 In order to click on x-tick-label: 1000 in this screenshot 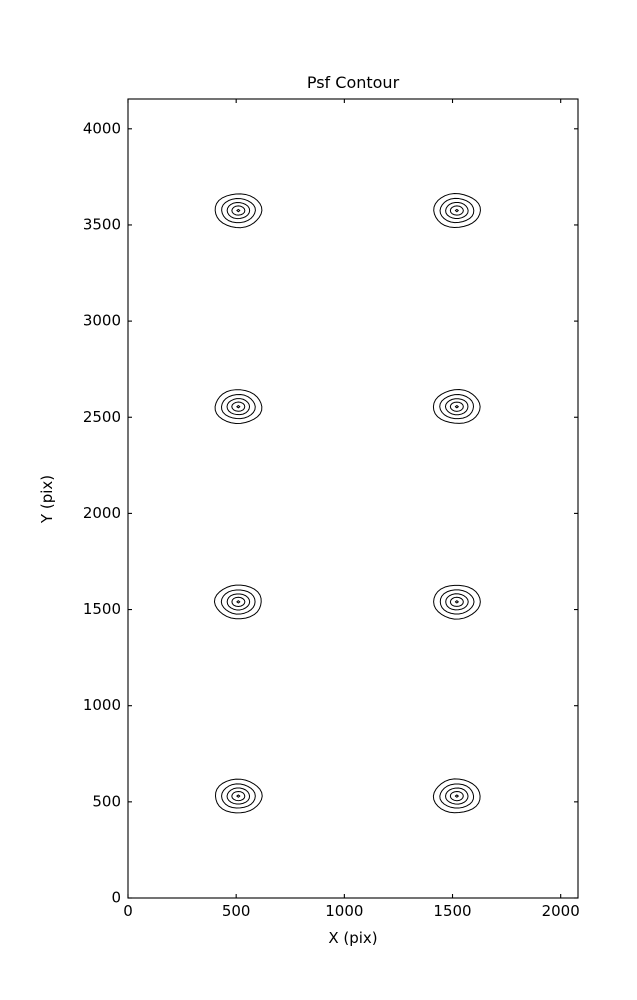, I will do `click(344, 911)`.